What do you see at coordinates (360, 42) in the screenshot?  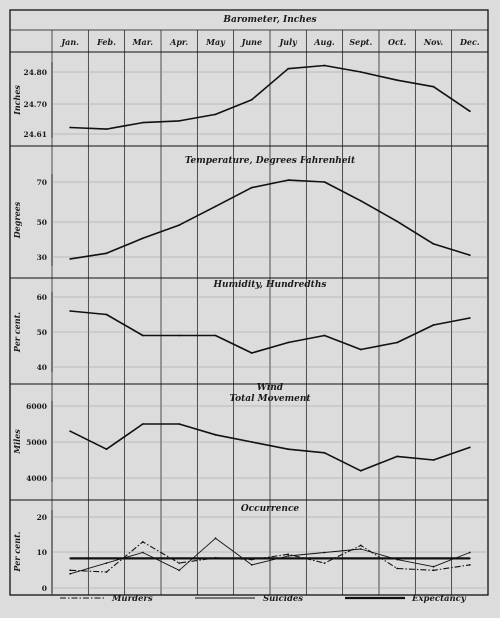 I see `month-label-9: Sept.` at bounding box center [360, 42].